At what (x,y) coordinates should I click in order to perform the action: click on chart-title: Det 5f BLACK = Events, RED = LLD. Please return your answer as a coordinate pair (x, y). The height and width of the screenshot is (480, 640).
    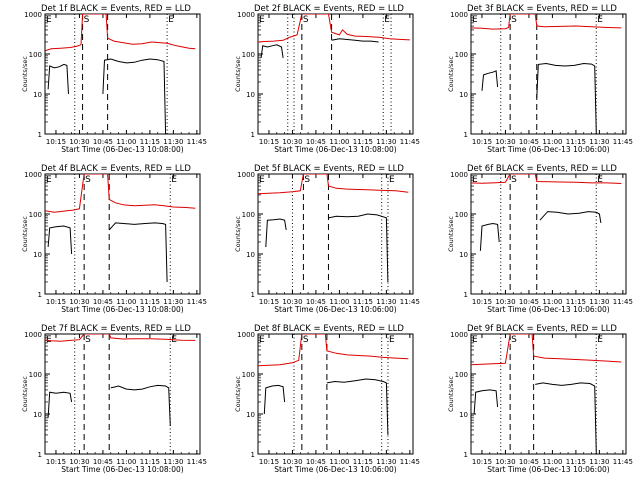
    Looking at the image, I should click on (329, 169).